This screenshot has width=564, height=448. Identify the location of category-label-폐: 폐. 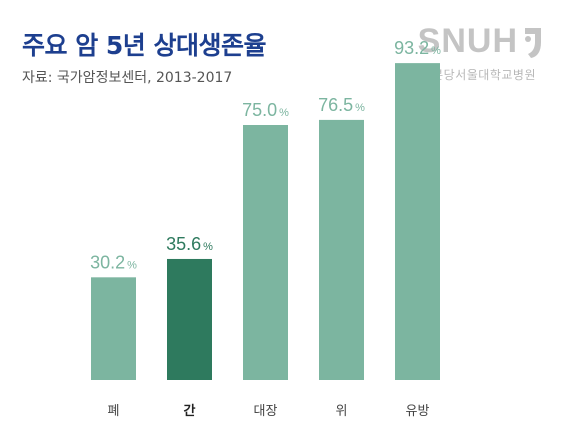
(114, 411).